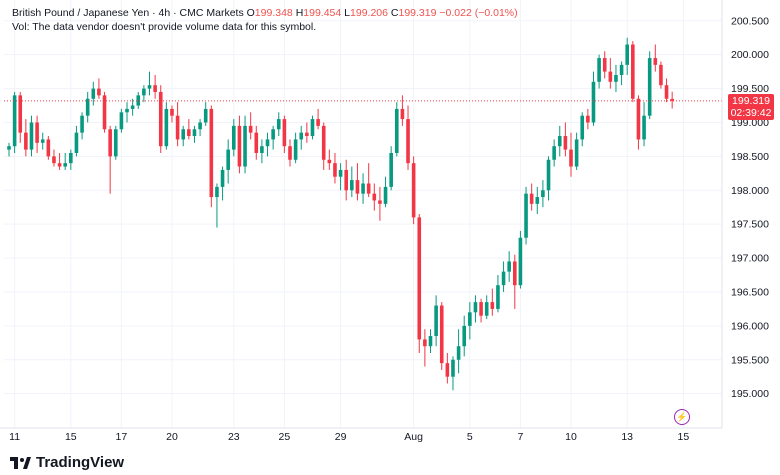  Describe the element at coordinates (299, 13) in the screenshot. I see `high-label: H` at that location.